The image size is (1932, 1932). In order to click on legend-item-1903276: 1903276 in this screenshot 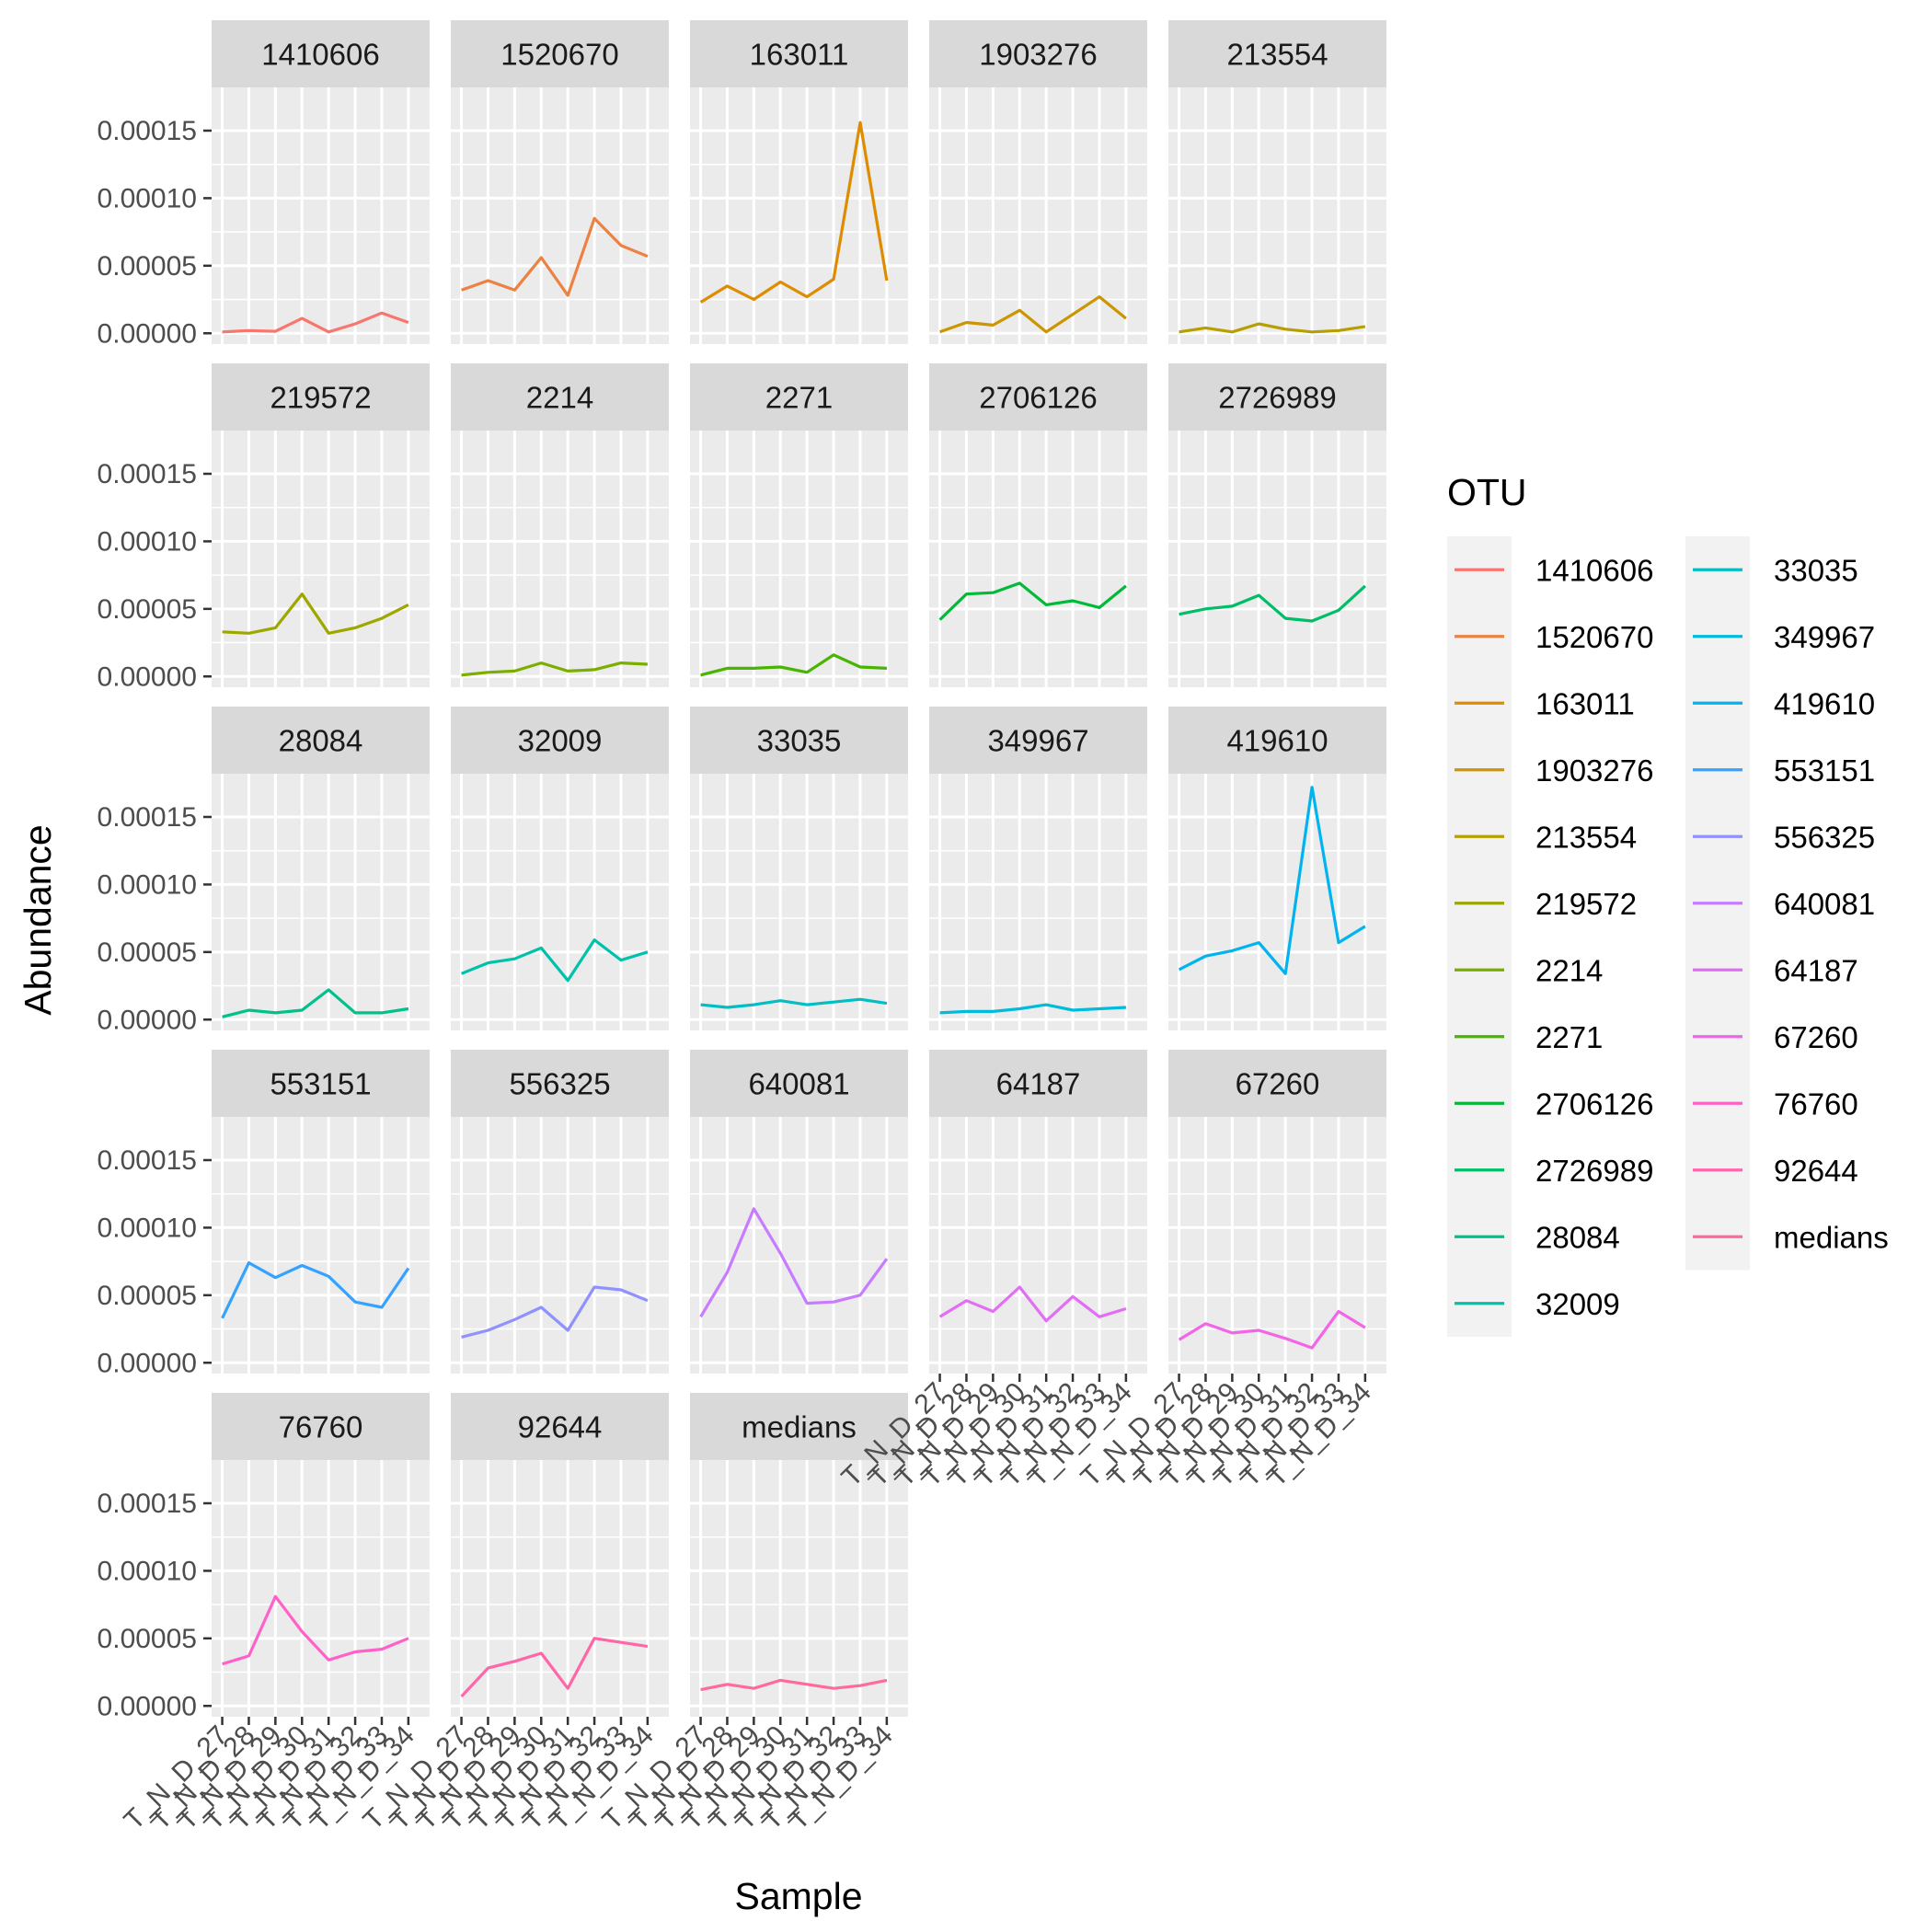, I will do `click(1550, 769)`.